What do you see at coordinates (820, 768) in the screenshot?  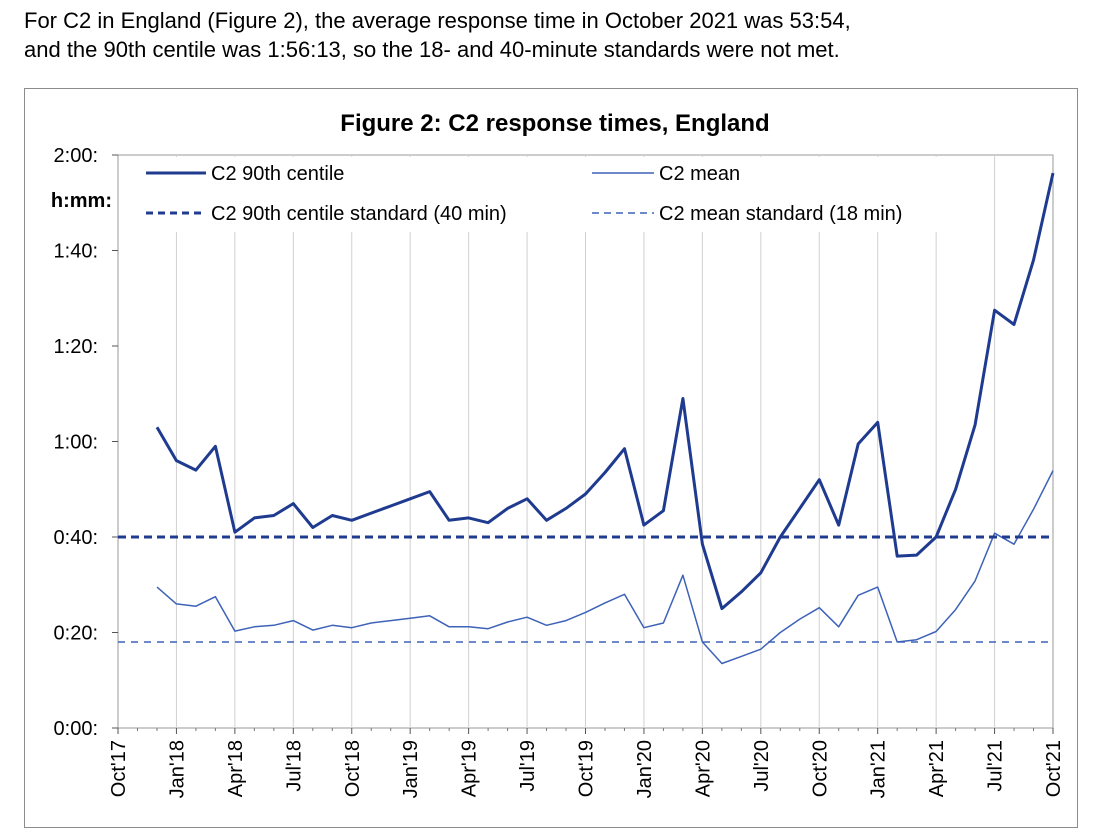 I see `x-tick-label: Oct'20` at bounding box center [820, 768].